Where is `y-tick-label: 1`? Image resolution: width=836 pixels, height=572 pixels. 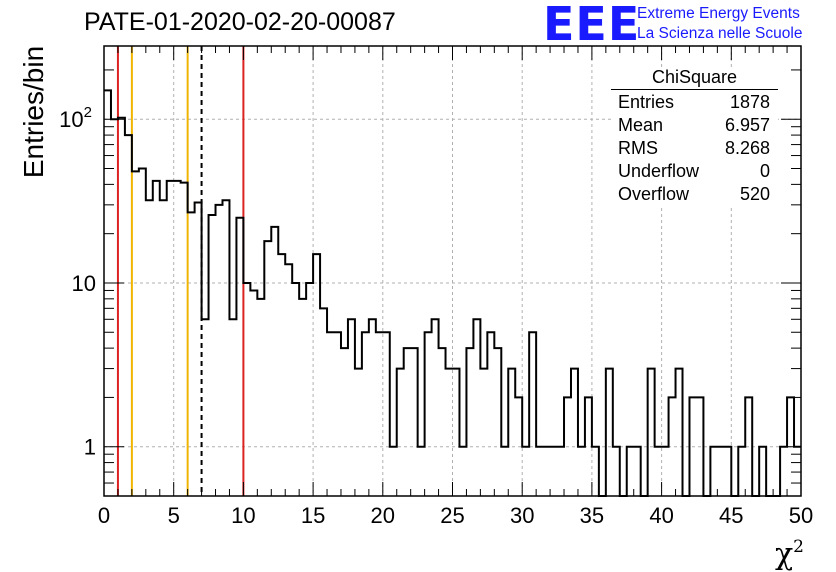
y-tick-label: 1 is located at coordinates (90, 447).